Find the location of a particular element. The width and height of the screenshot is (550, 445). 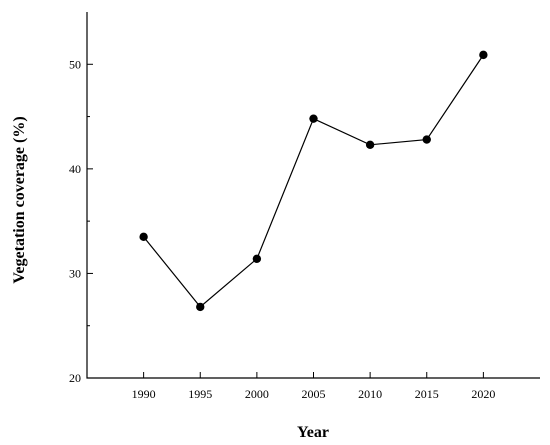

y-tick-label: 40 is located at coordinates (75, 169).